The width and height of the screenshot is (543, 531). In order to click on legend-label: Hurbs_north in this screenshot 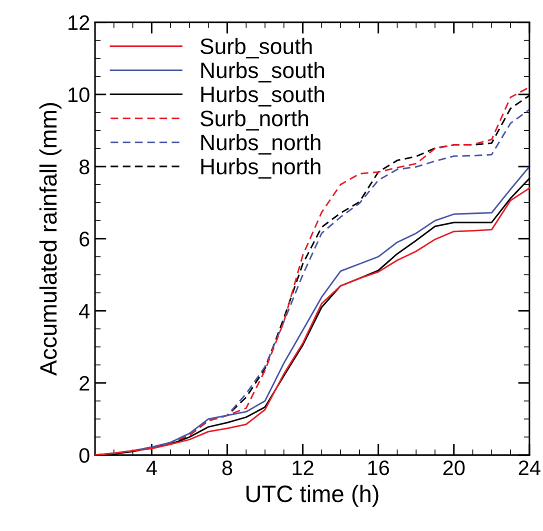, I will do `click(260, 168)`.